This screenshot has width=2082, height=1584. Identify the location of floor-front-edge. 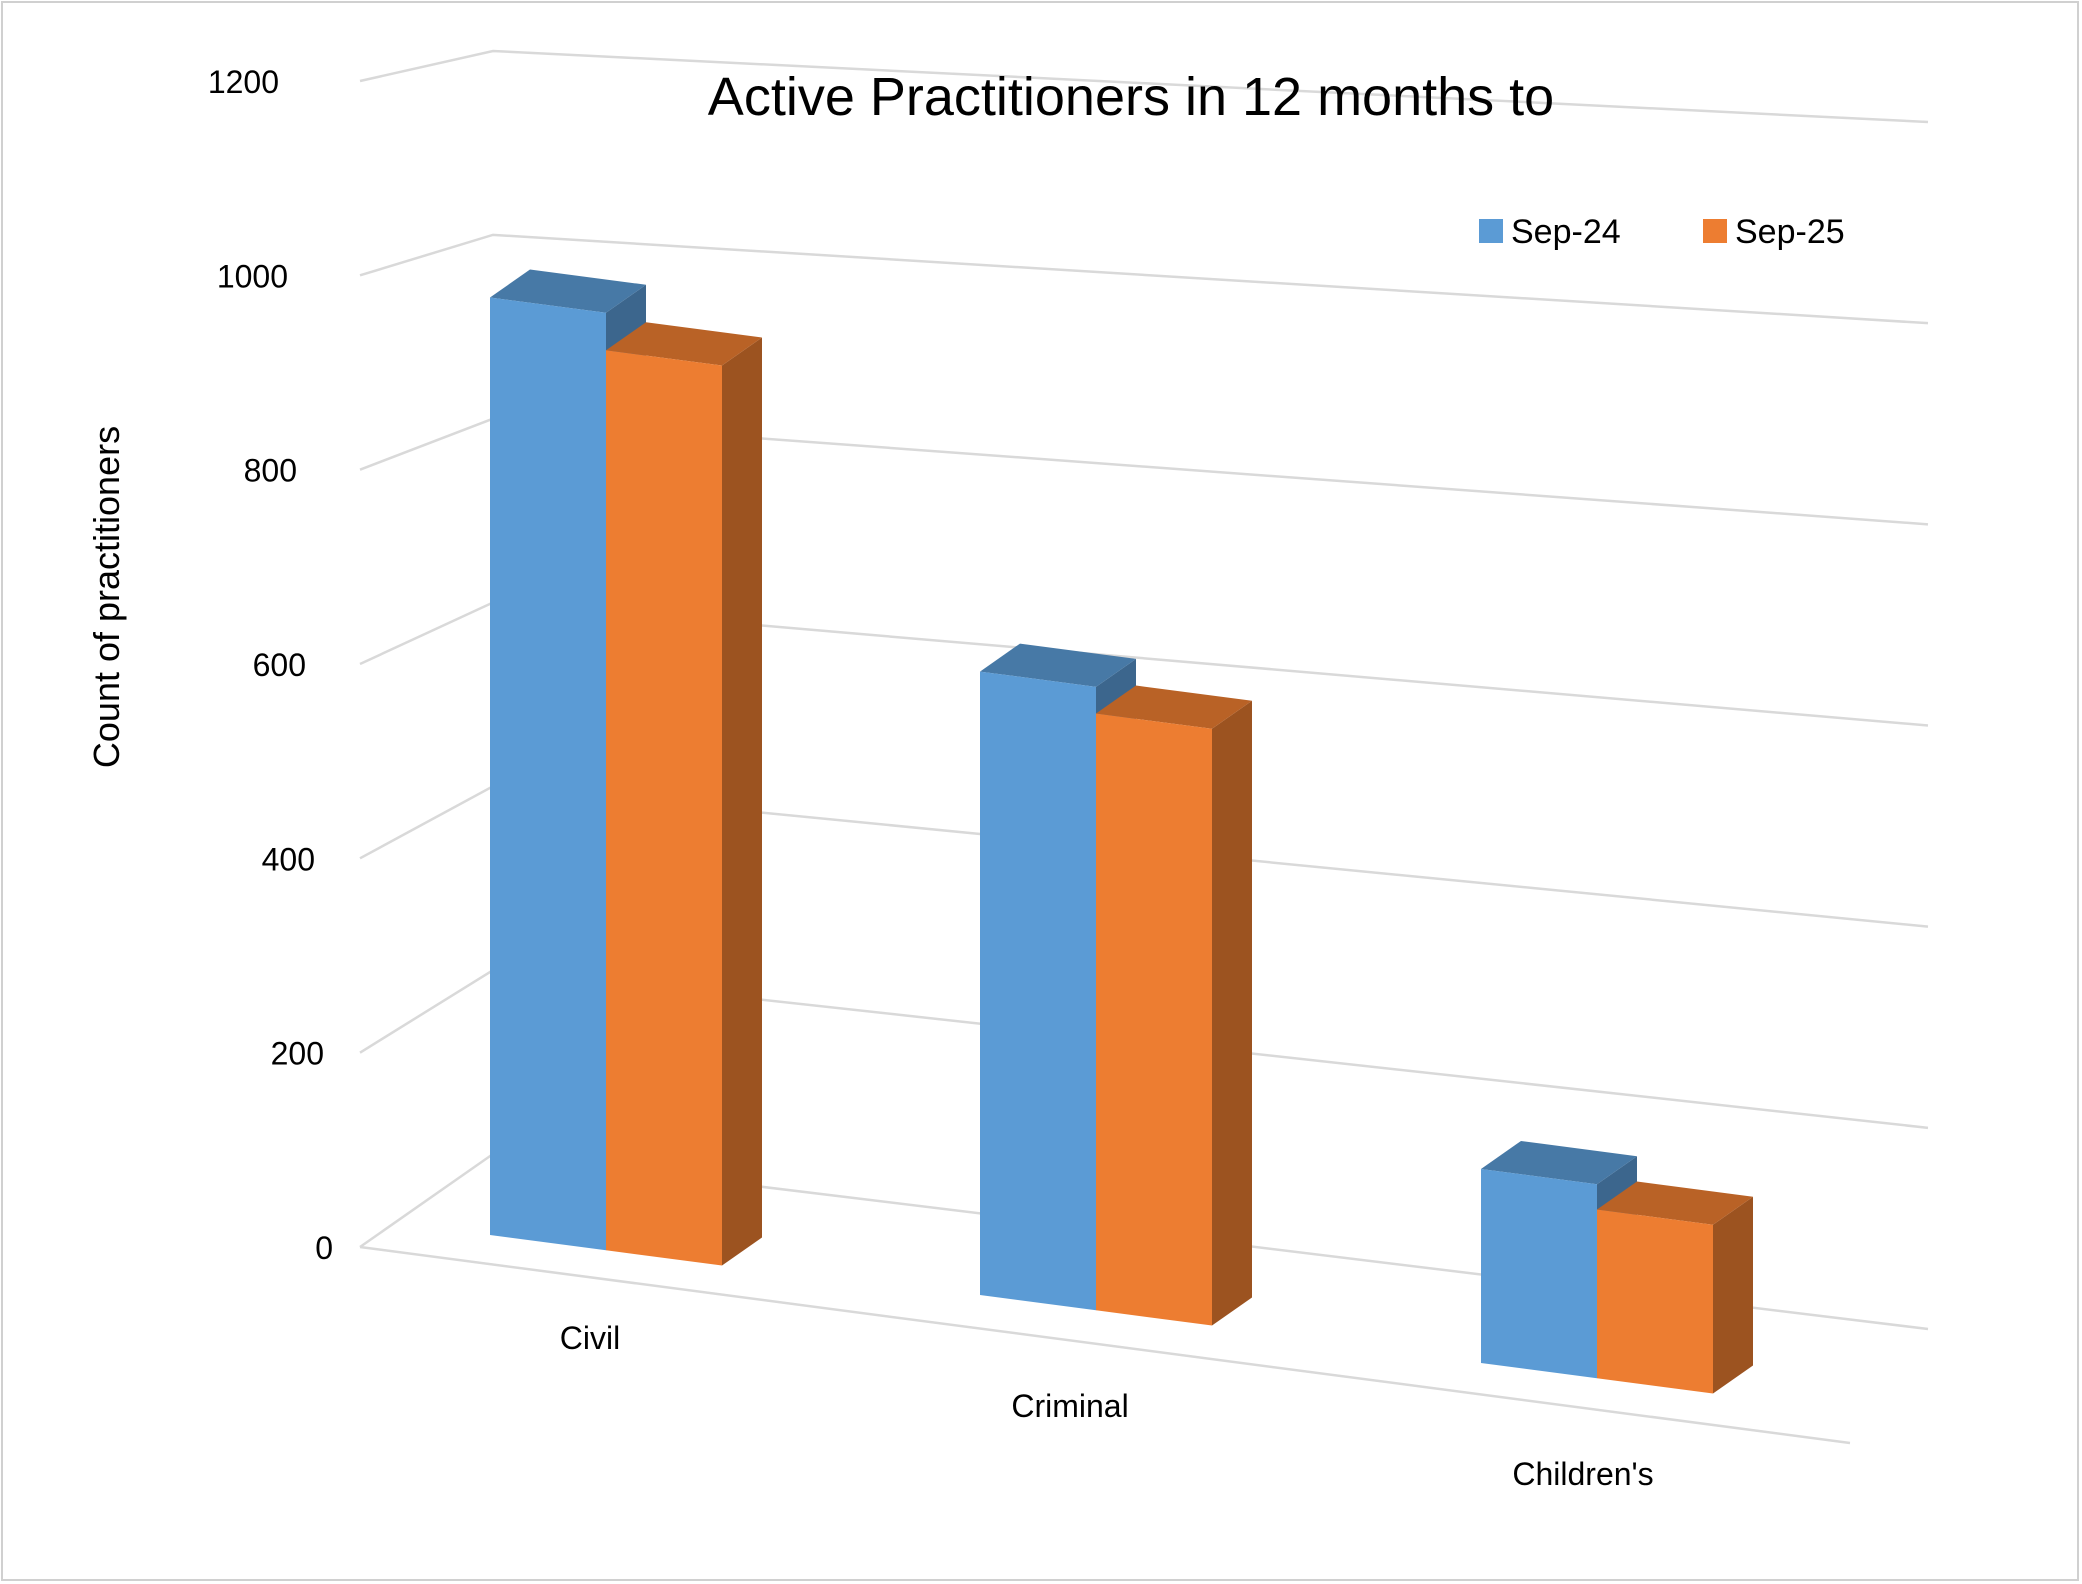
(1105, 1345).